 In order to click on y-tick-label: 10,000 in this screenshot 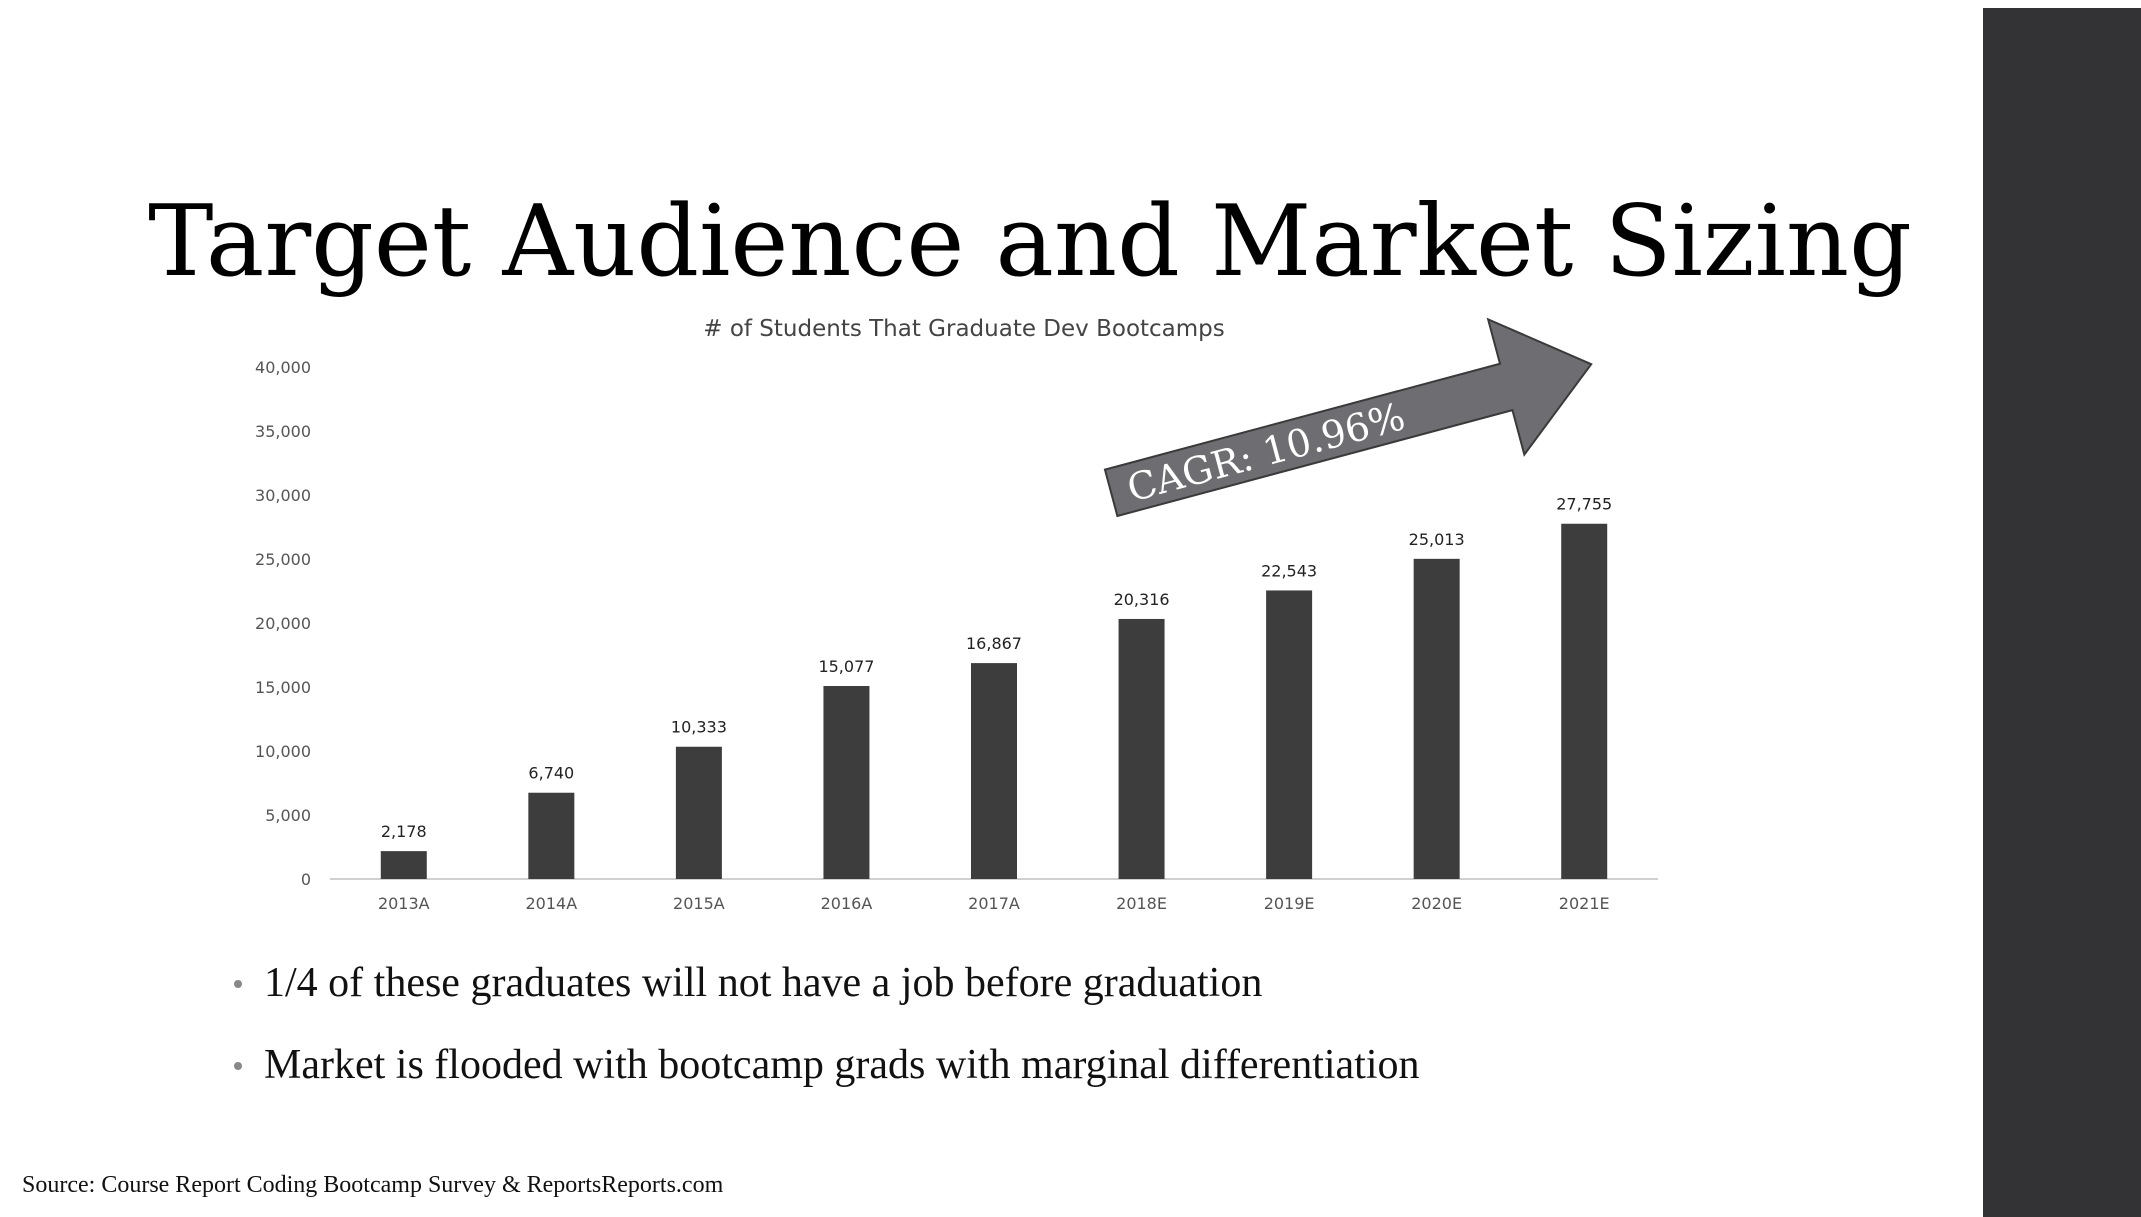, I will do `click(283, 751)`.